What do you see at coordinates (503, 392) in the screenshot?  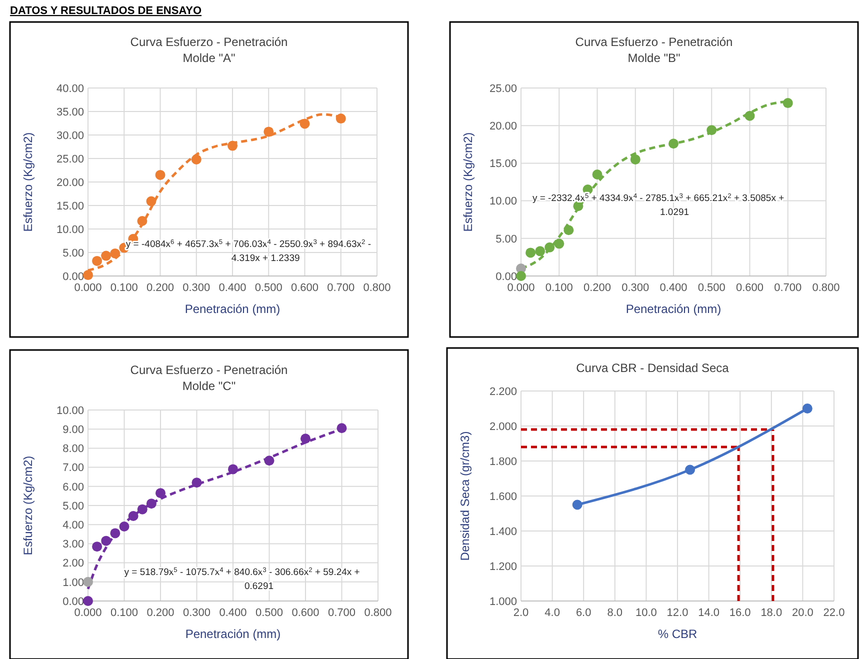 I see `y-tick-label: 2.200` at bounding box center [503, 392].